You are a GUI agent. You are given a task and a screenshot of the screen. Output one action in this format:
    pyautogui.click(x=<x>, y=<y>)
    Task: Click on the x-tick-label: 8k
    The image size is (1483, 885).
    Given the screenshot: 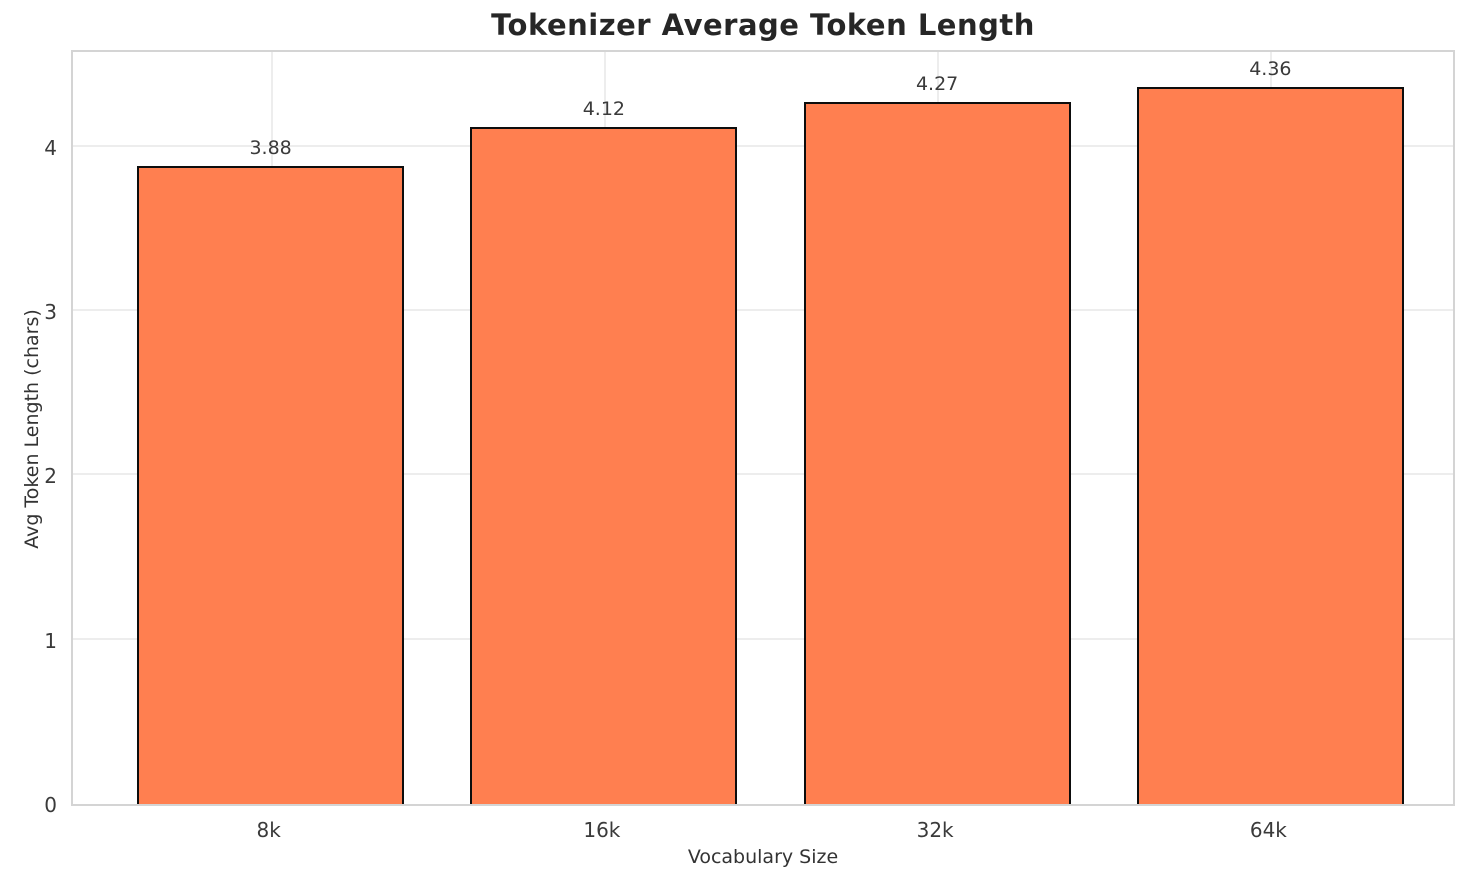 What is the action you would take?
    pyautogui.click(x=268, y=830)
    